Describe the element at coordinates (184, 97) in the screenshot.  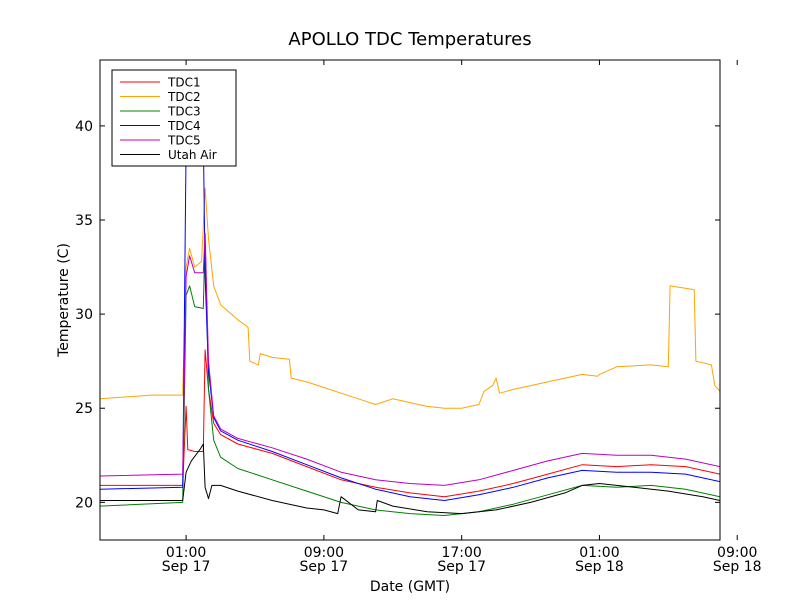
I see `legend-label-tdc2: TDC2` at that location.